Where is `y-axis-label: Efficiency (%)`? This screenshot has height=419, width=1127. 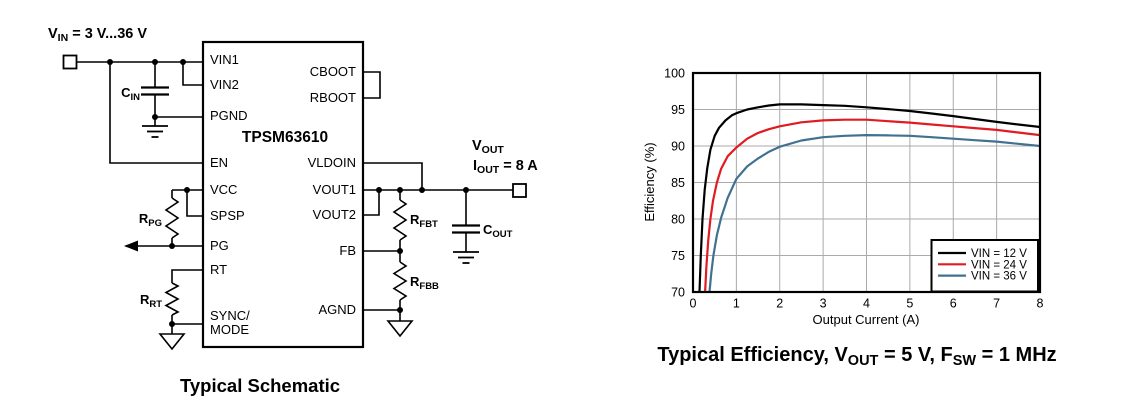 y-axis-label: Efficiency (%) is located at coordinates (649, 181).